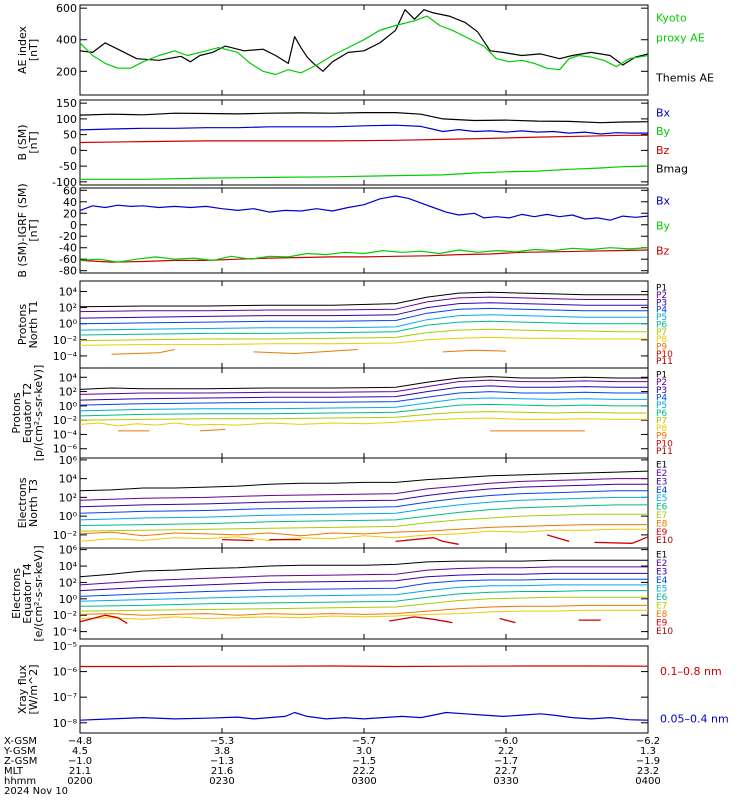 This screenshot has height=800, width=750. I want to click on x-row-value: −6.2, so click(648, 741).